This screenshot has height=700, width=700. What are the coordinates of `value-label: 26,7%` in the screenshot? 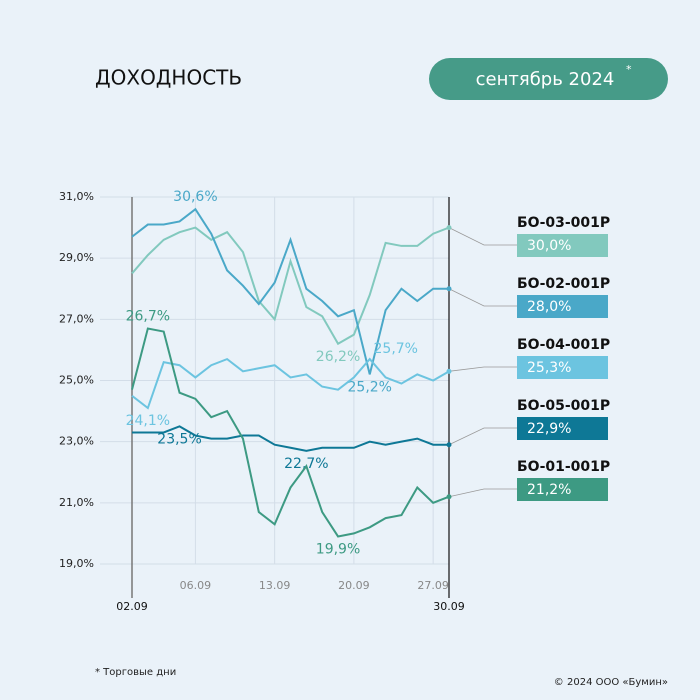 It's located at (148, 317).